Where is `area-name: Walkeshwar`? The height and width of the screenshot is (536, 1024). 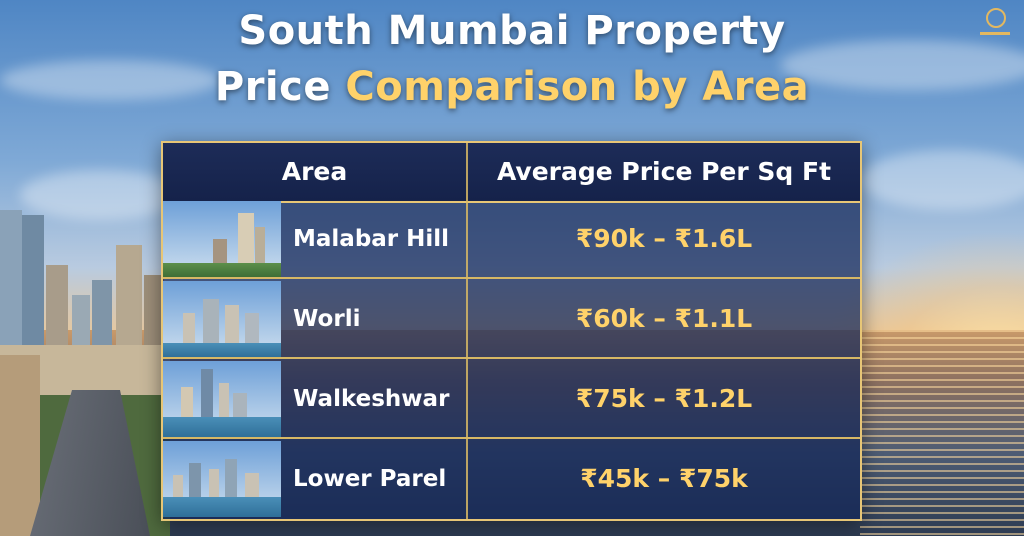
area-name: Walkeshwar is located at coordinates (371, 399).